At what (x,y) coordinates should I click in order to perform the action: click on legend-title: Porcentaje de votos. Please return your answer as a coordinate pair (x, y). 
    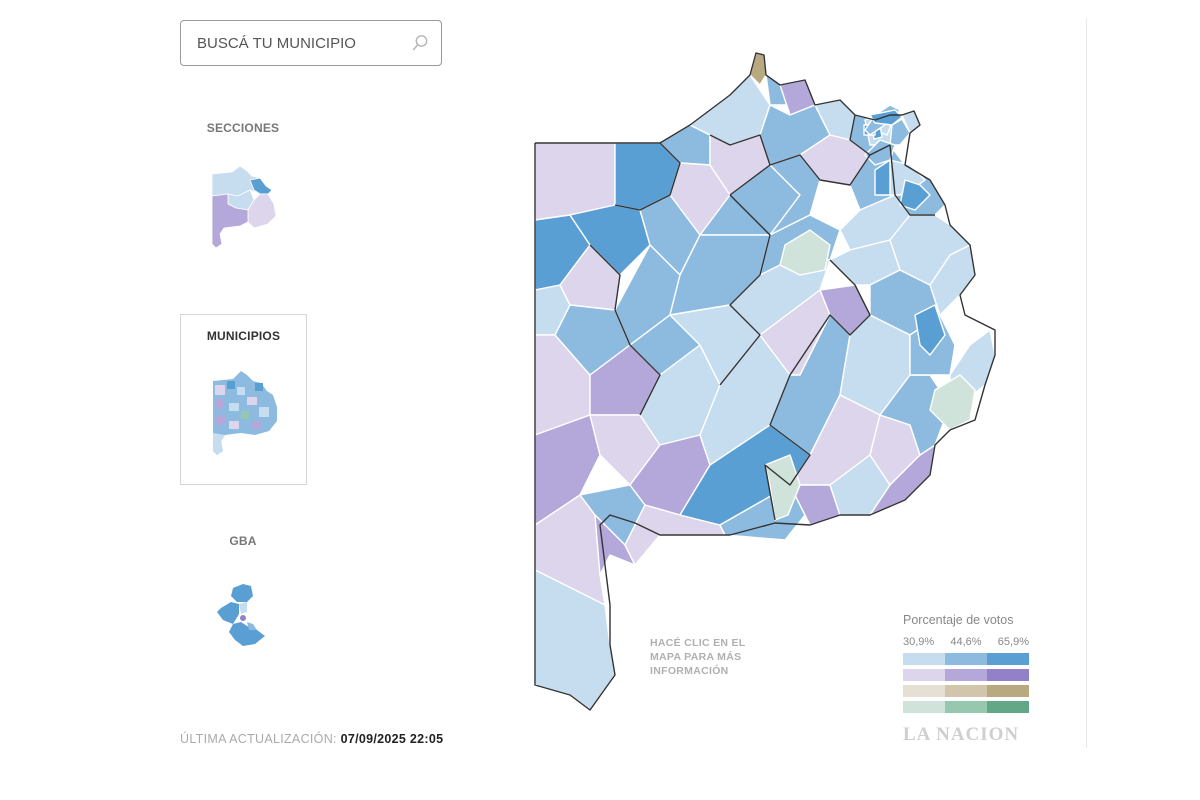
    Looking at the image, I should click on (958, 620).